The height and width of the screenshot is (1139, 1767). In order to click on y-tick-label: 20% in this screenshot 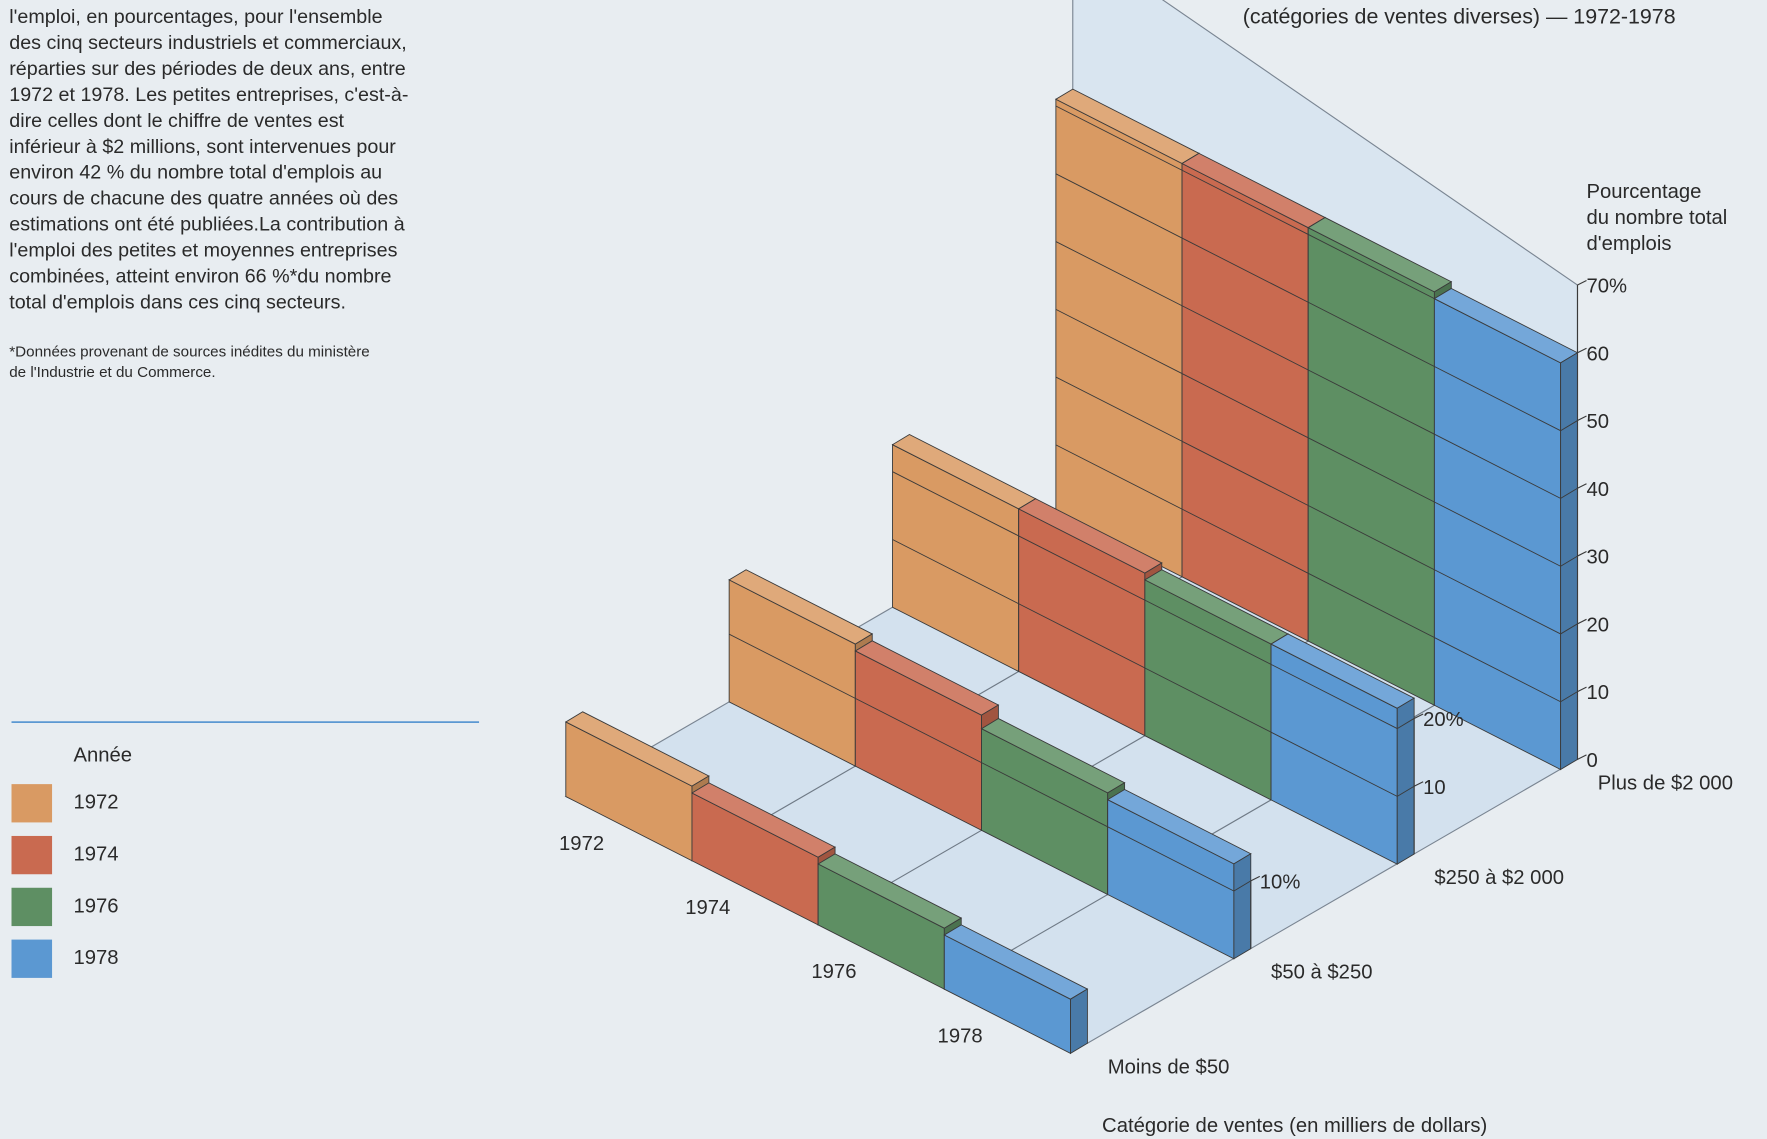, I will do `click(1443, 720)`.